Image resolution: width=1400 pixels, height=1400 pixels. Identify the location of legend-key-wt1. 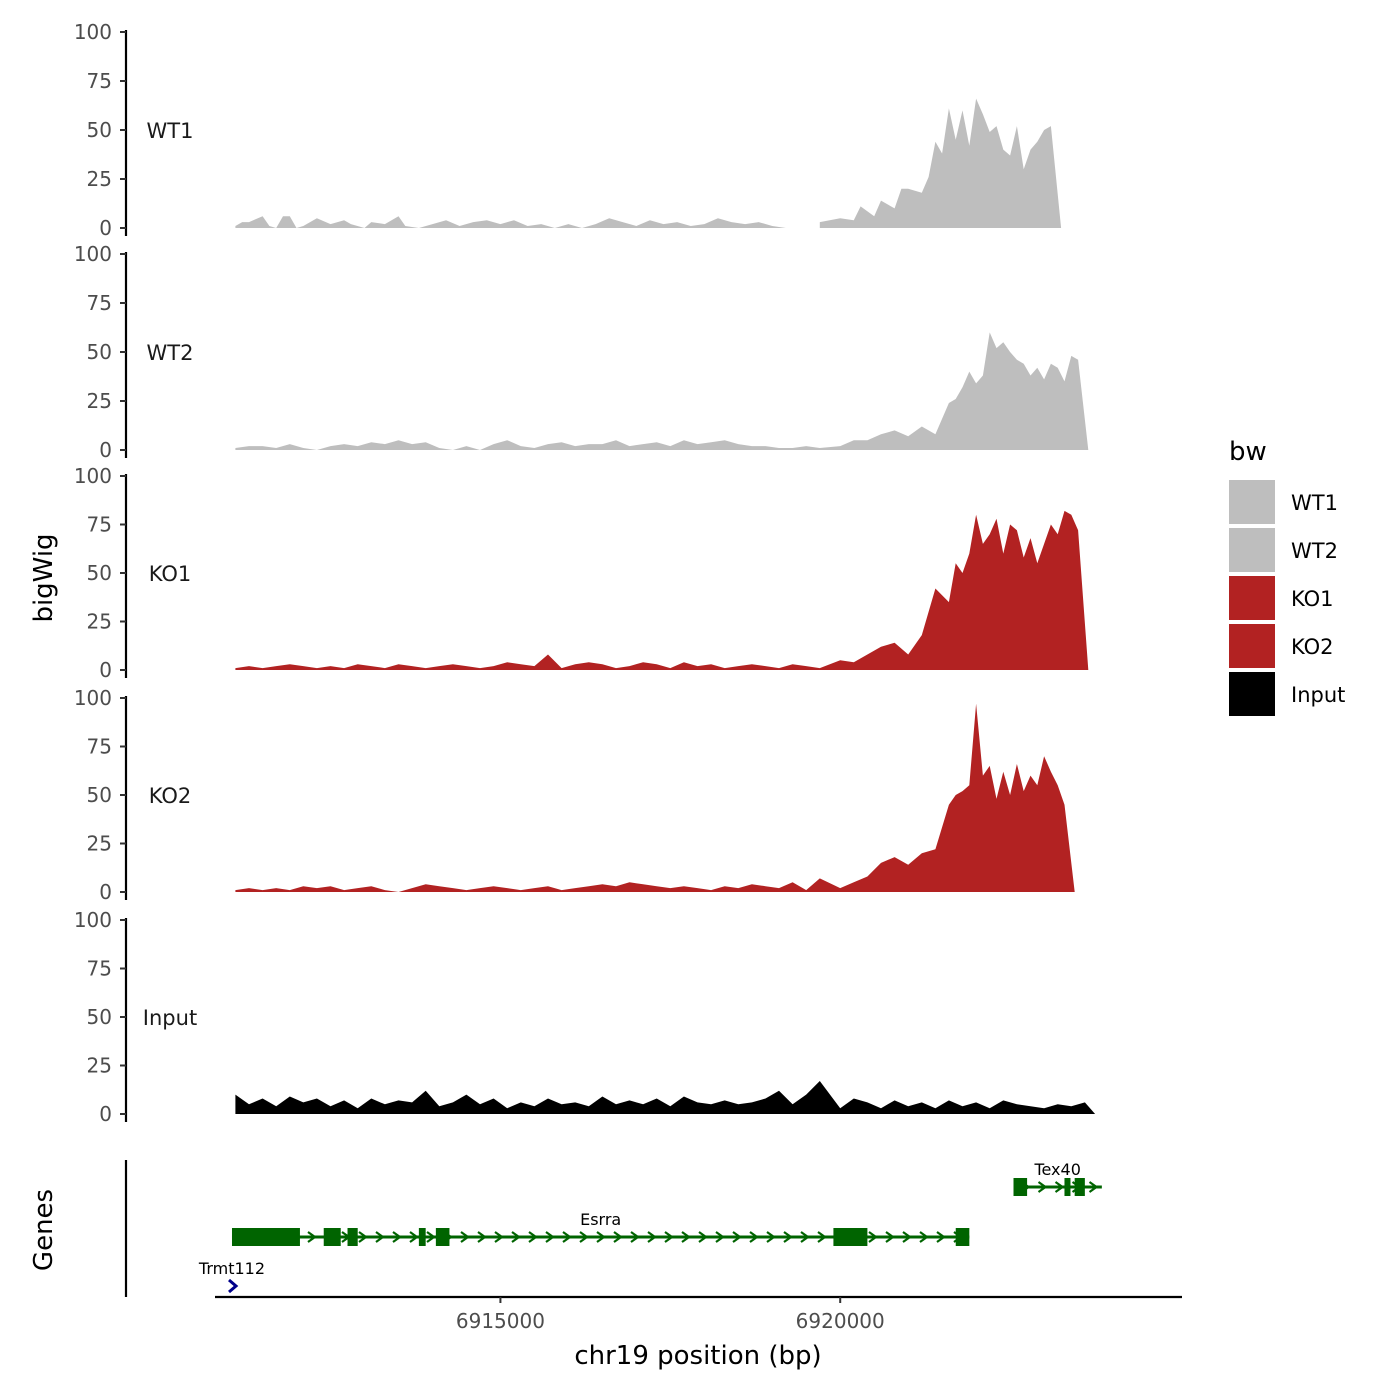
(1252, 502).